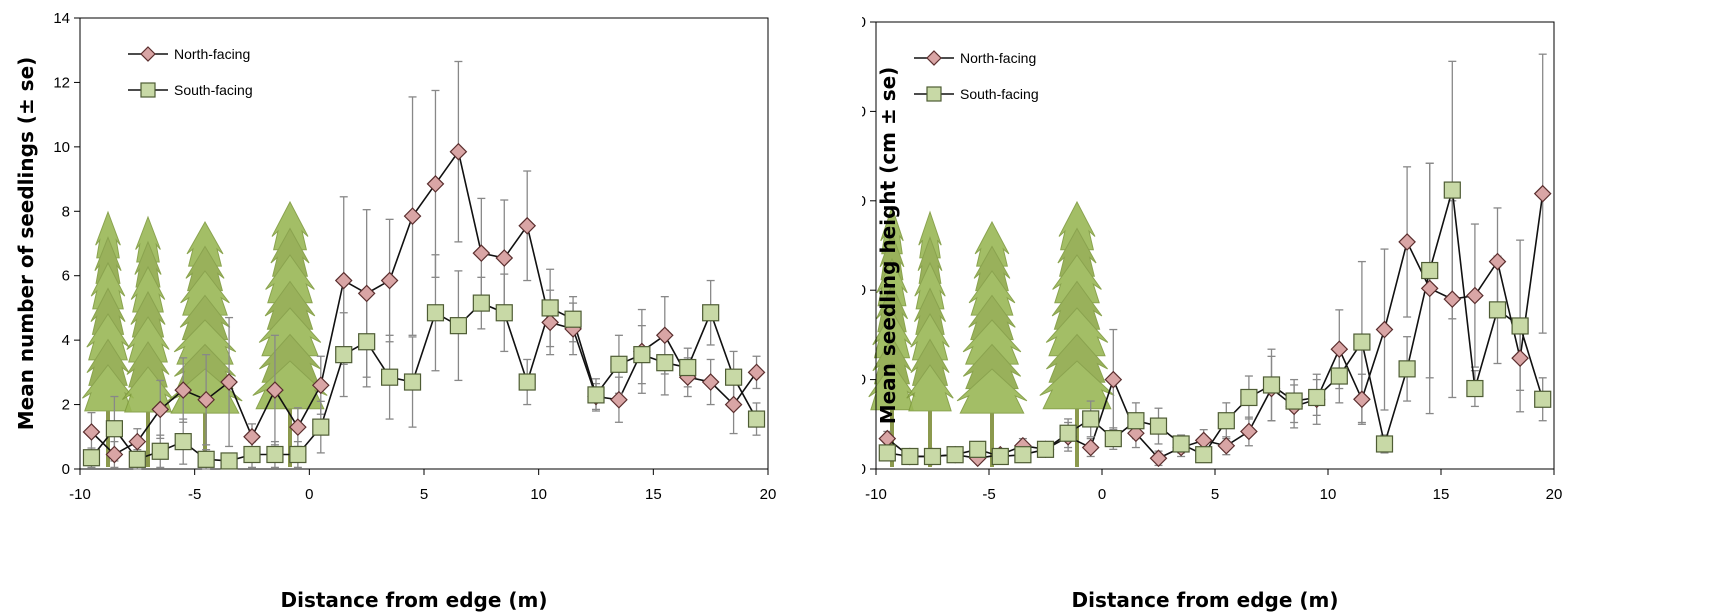 Image resolution: width=1724 pixels, height=616 pixels. What do you see at coordinates (414, 600) in the screenshot?
I see `left-x-axis-title: Distance from edge (m)` at bounding box center [414, 600].